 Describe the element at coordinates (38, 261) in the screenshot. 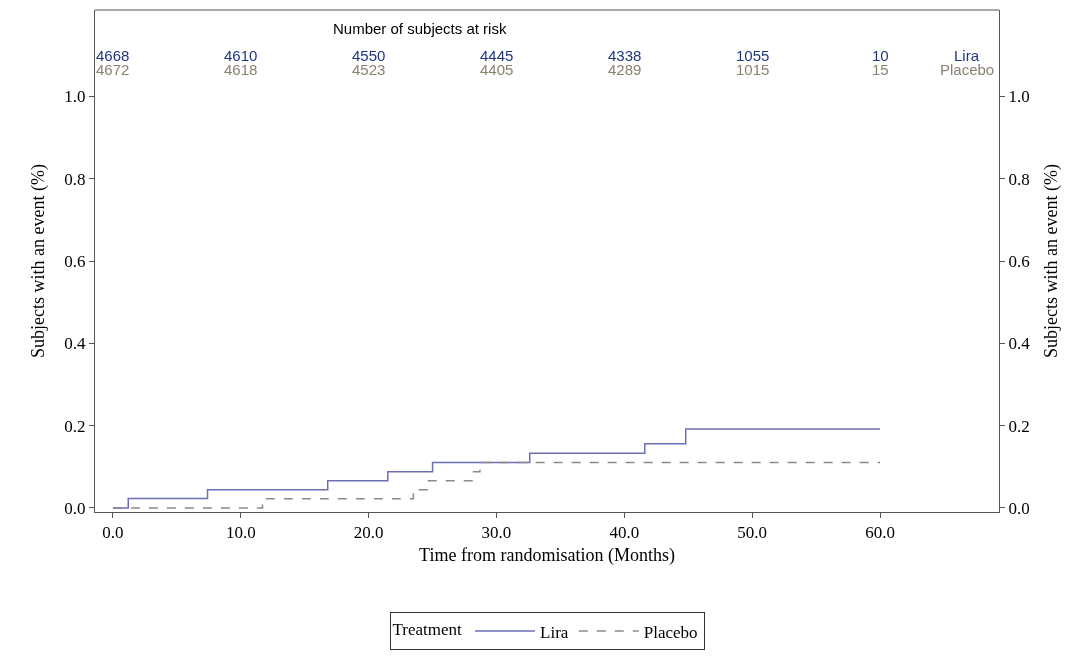

I see `y-axis-title: Subjects with an event (%)` at that location.